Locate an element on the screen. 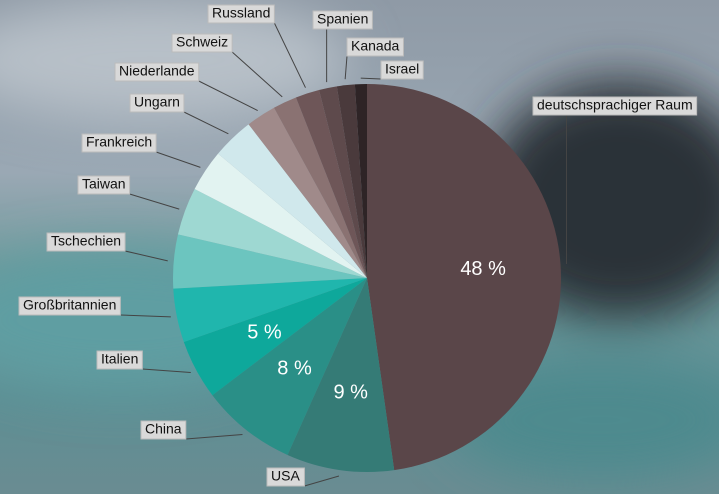 This screenshot has width=719, height=494. category-label: Russland is located at coordinates (241, 13).